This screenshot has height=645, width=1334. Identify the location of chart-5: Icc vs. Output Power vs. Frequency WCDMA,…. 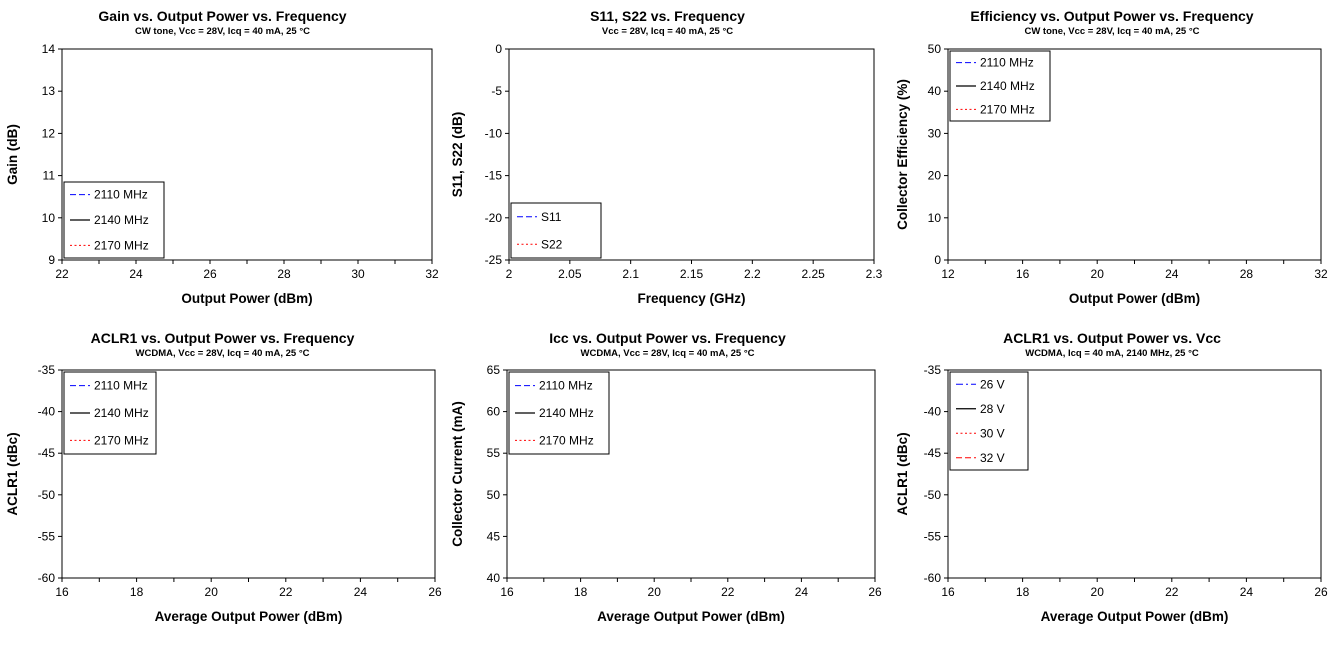
(666, 477).